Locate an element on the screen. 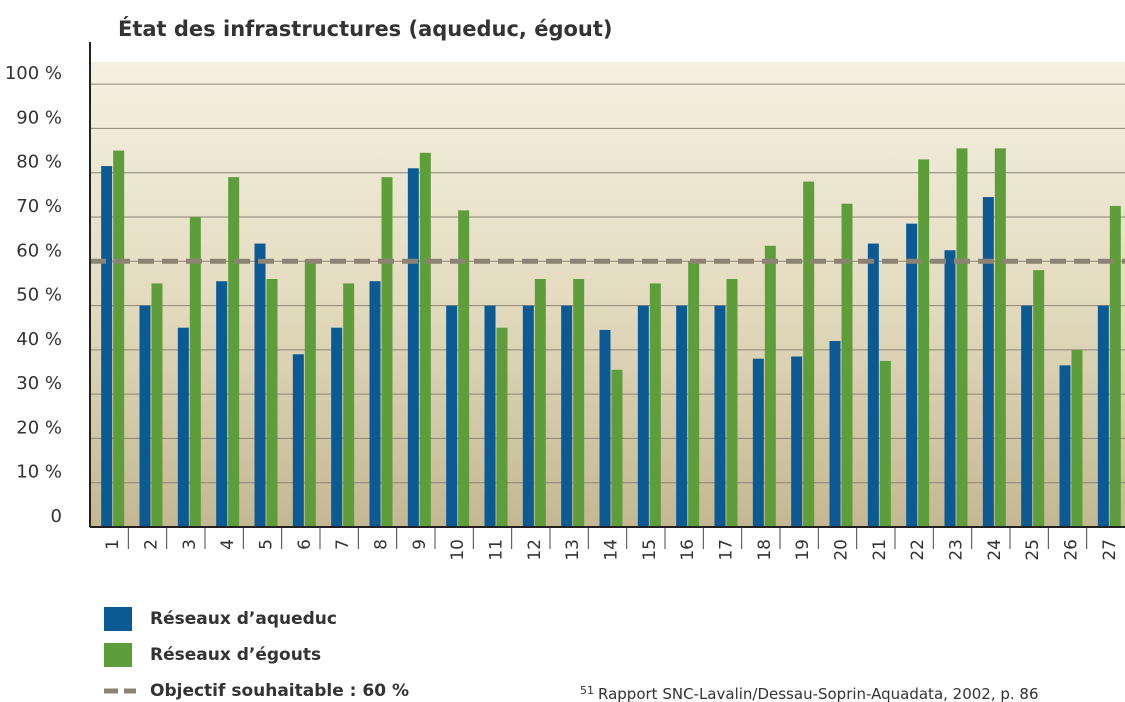  x-tick-label: 18 is located at coordinates (765, 550).